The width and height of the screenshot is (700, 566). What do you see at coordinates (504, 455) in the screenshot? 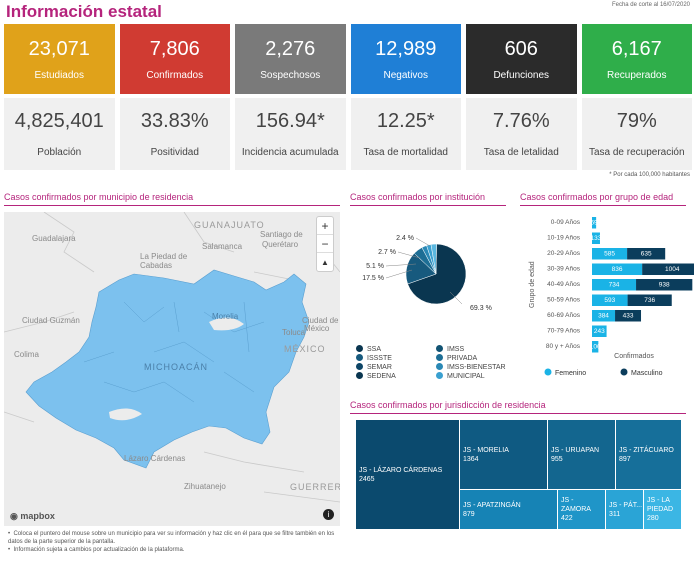
I see `treemap-cell: JS - MORELIA 1364` at bounding box center [504, 455].